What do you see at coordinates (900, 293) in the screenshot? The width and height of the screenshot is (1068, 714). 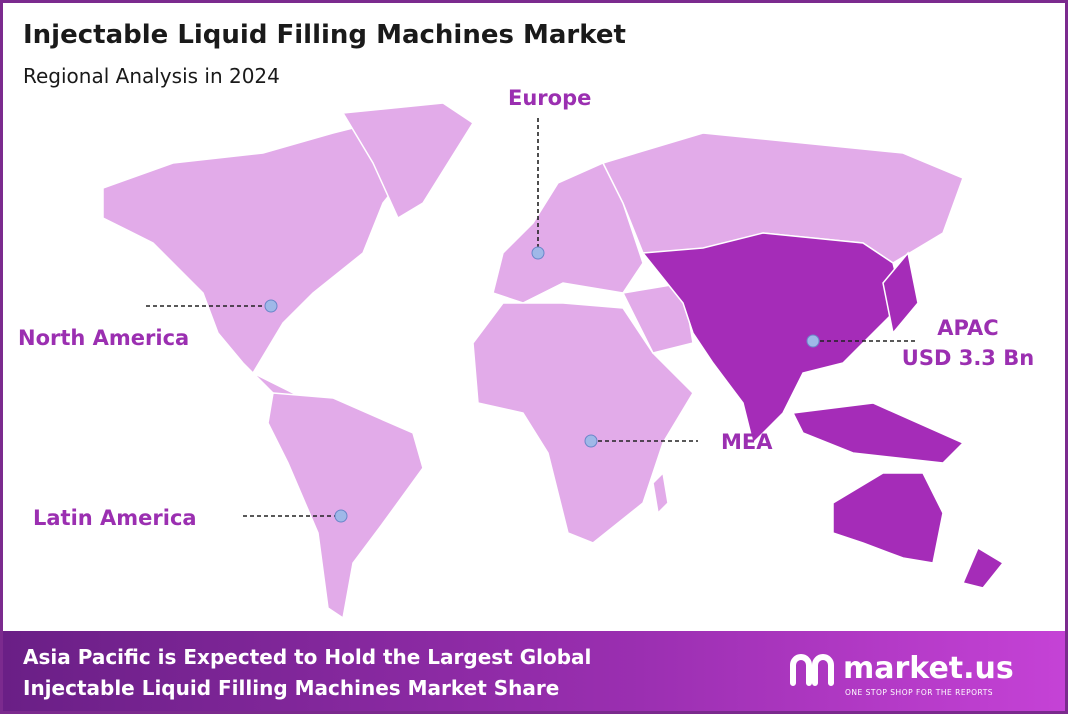 I see `japan` at bounding box center [900, 293].